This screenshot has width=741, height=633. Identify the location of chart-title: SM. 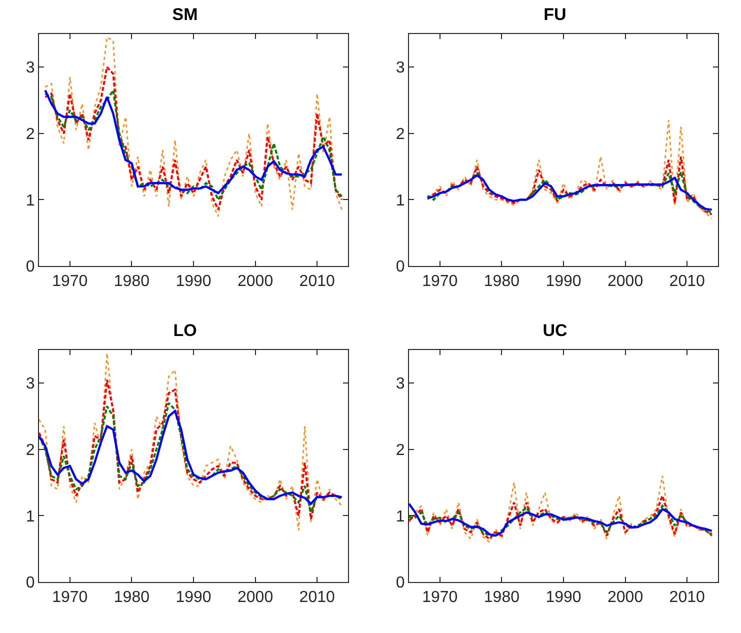
(185, 14).